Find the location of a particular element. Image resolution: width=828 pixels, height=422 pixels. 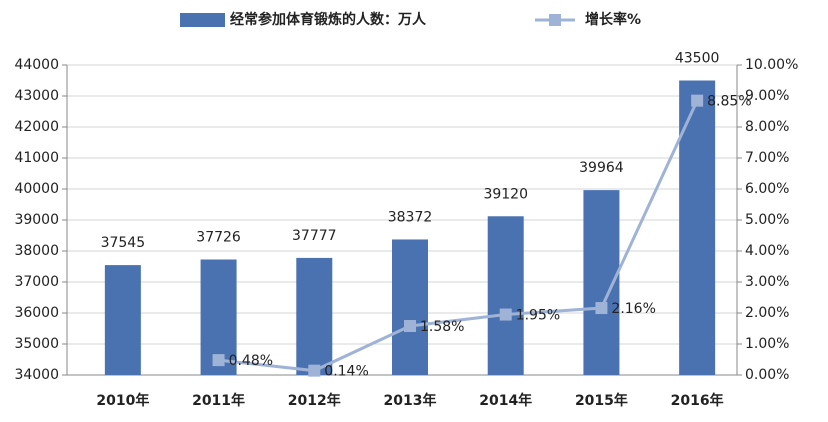

legend-marker is located at coordinates (555, 20).